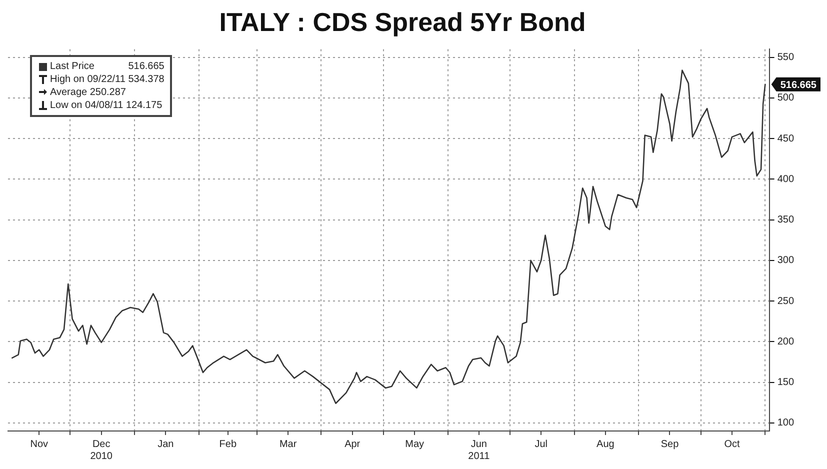  Describe the element at coordinates (73, 67) in the screenshot. I see `legend-label: Last Price` at that location.